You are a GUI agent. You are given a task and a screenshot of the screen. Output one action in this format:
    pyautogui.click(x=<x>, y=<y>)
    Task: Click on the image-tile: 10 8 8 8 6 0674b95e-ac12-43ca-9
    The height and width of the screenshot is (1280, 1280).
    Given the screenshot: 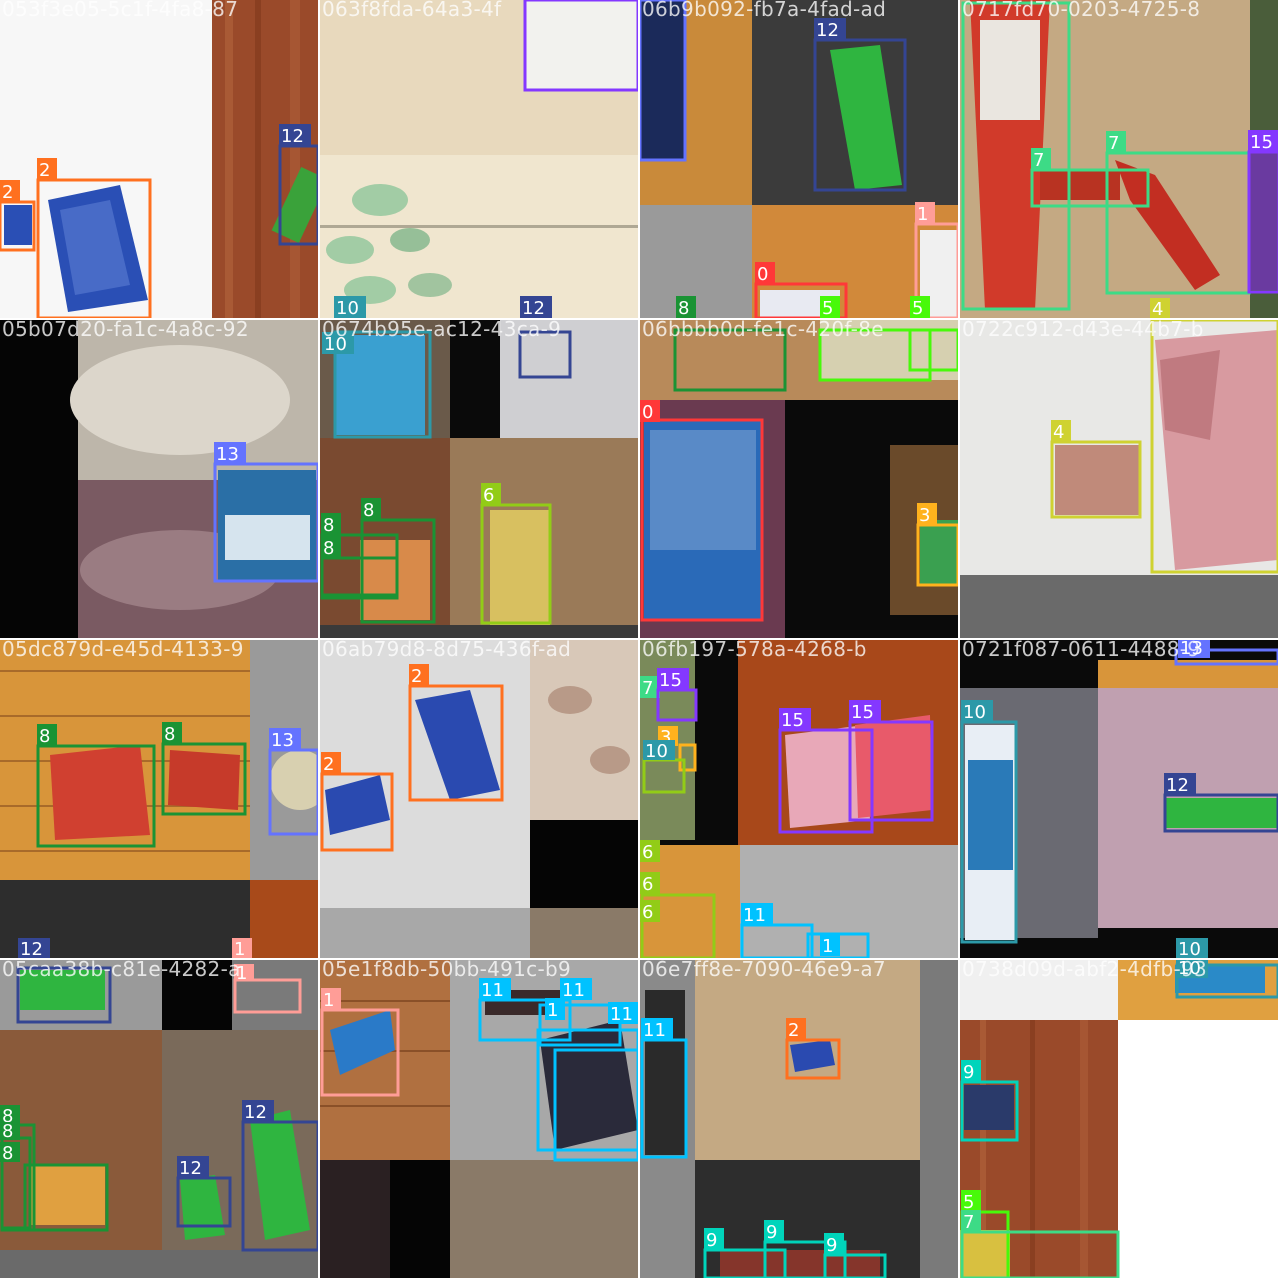 What is the action you would take?
    pyautogui.click(x=479, y=479)
    